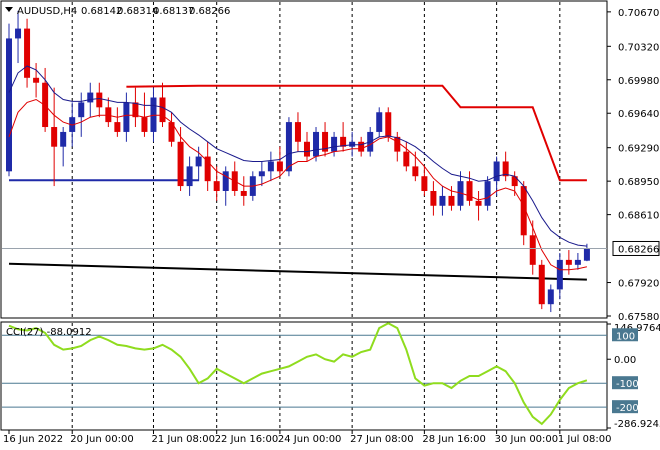 Image resolution: width=660 pixels, height=450 pixels. Describe the element at coordinates (209, 11) in the screenshot. I see `ohlc-close: 0.68266` at that location.